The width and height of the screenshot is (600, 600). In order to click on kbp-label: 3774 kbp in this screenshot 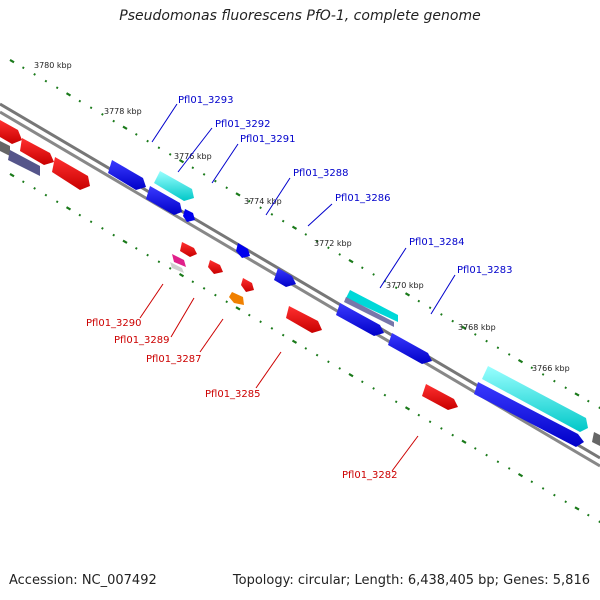, I will do `click(263, 201)`.